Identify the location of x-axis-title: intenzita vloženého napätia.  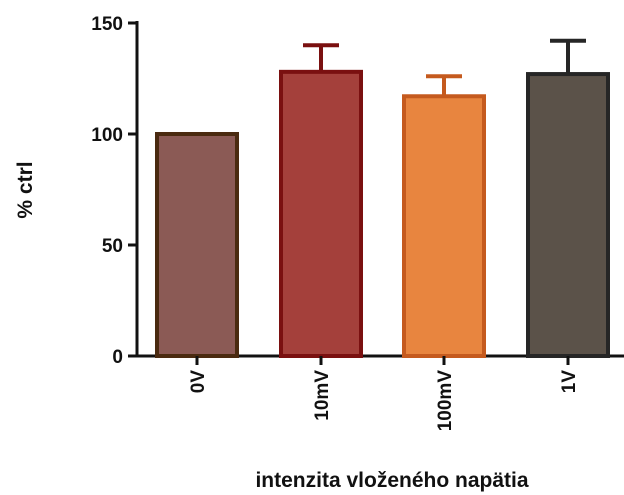
(391, 480).